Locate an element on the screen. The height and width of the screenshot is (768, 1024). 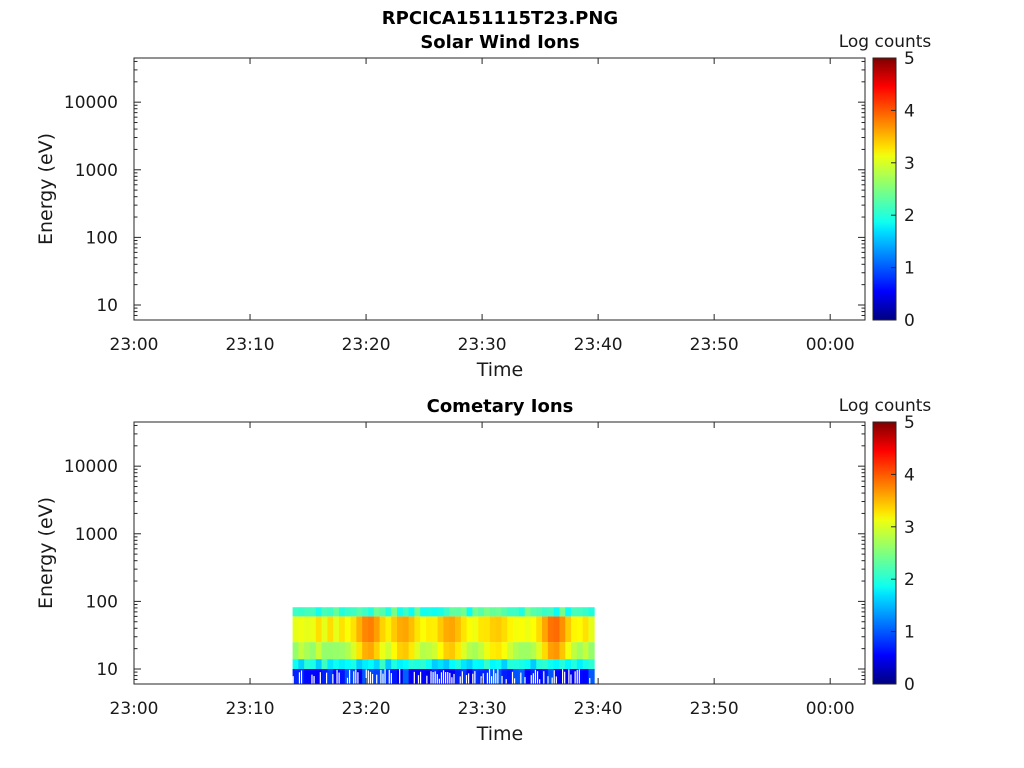
y-axis-label: Energy (eV) is located at coordinates (46, 553).